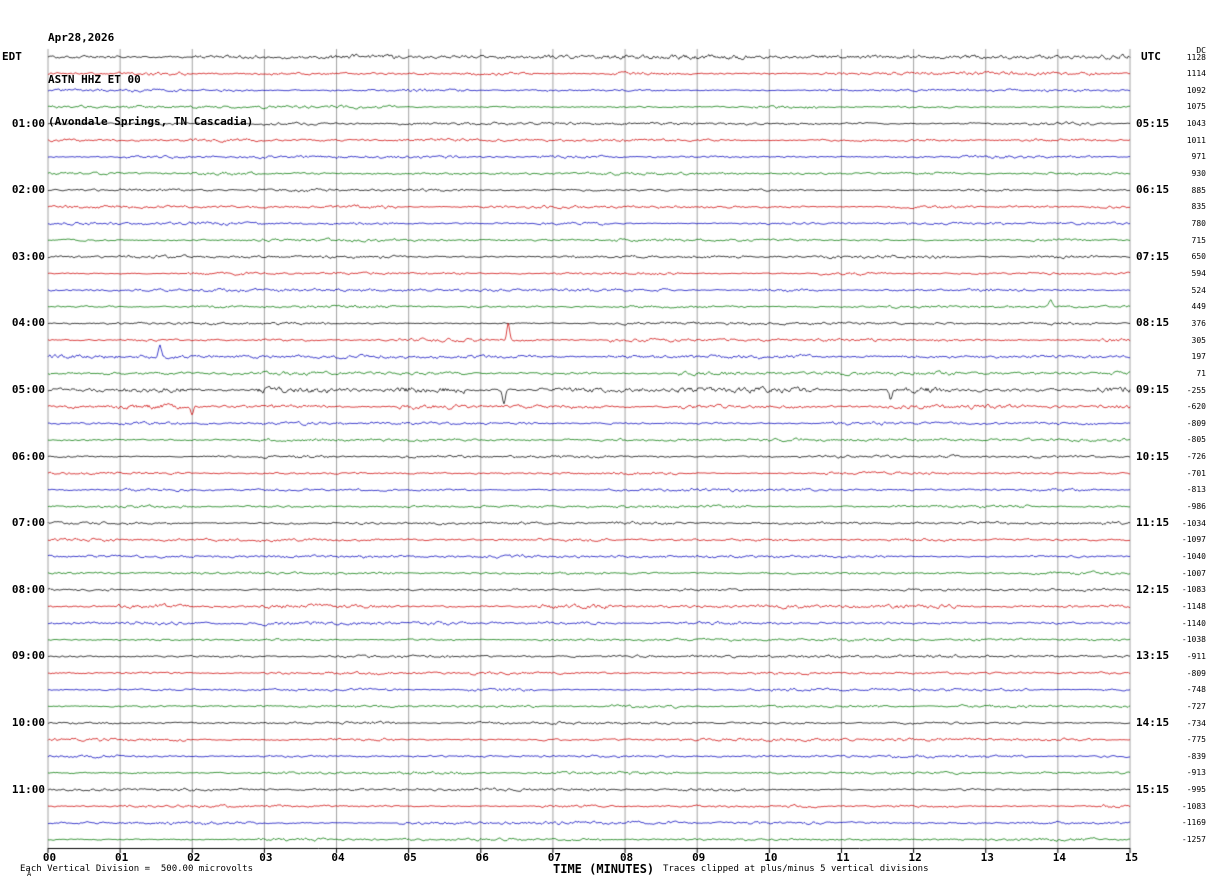 This screenshot has height=886, width=1210. Describe the element at coordinates (1153, 323) in the screenshot. I see `utc-hour-label: 08:15` at that location.